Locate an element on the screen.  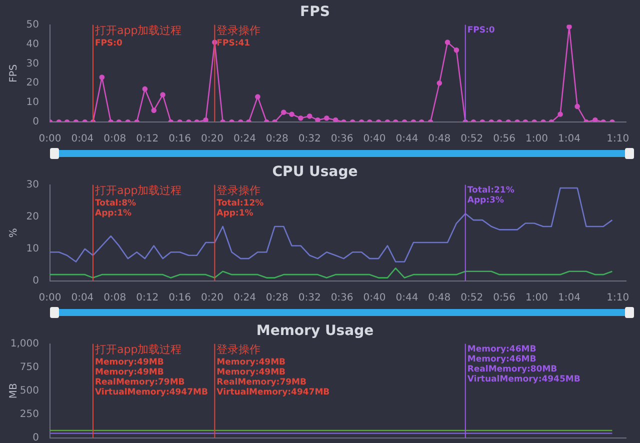
chart-title: FPS is located at coordinates (315, 12).